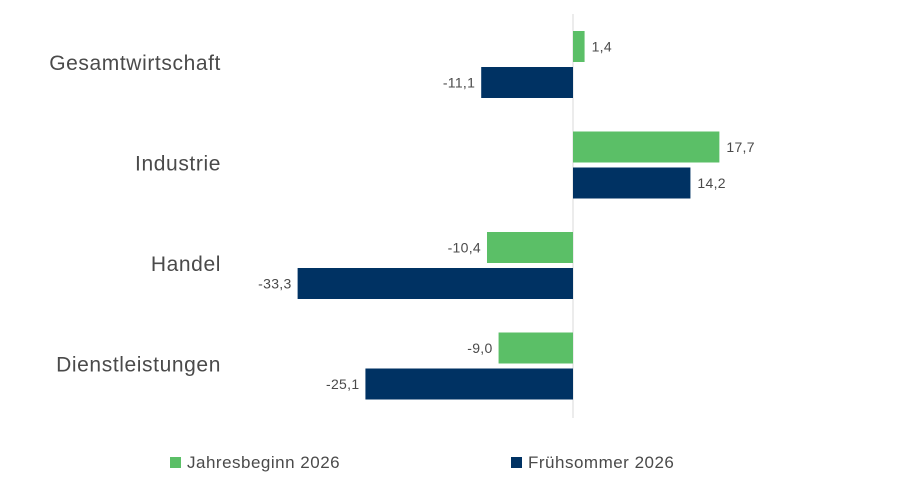 The width and height of the screenshot is (907, 480). What do you see at coordinates (274, 284) in the screenshot?
I see `value-label-2-series-1: -33,3` at bounding box center [274, 284].